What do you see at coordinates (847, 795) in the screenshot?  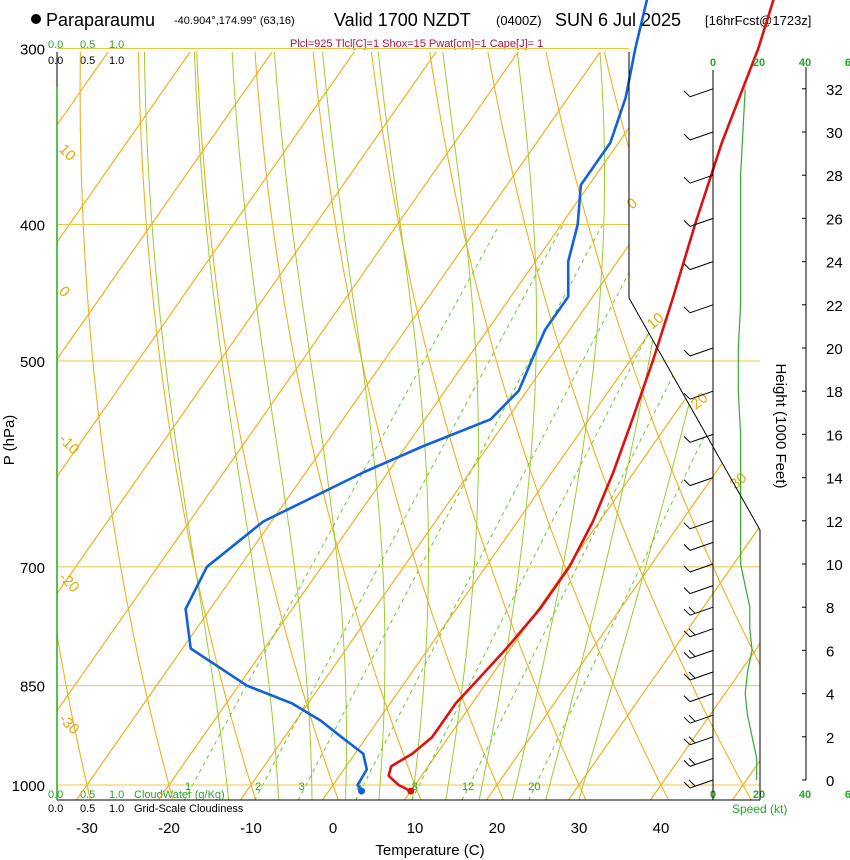 I see `speed-tick-label-bottom: 60` at bounding box center [847, 795].